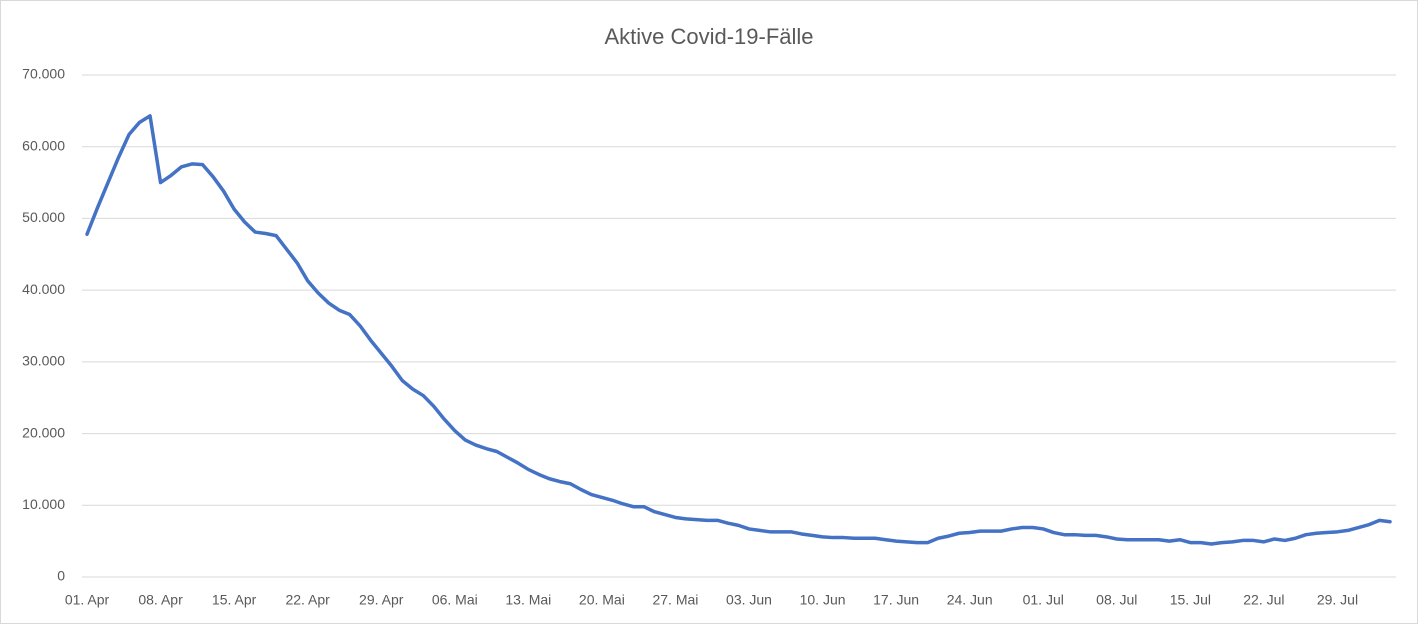 This screenshot has width=1418, height=629. I want to click on x-tick-label: 20. Mai, so click(602, 600).